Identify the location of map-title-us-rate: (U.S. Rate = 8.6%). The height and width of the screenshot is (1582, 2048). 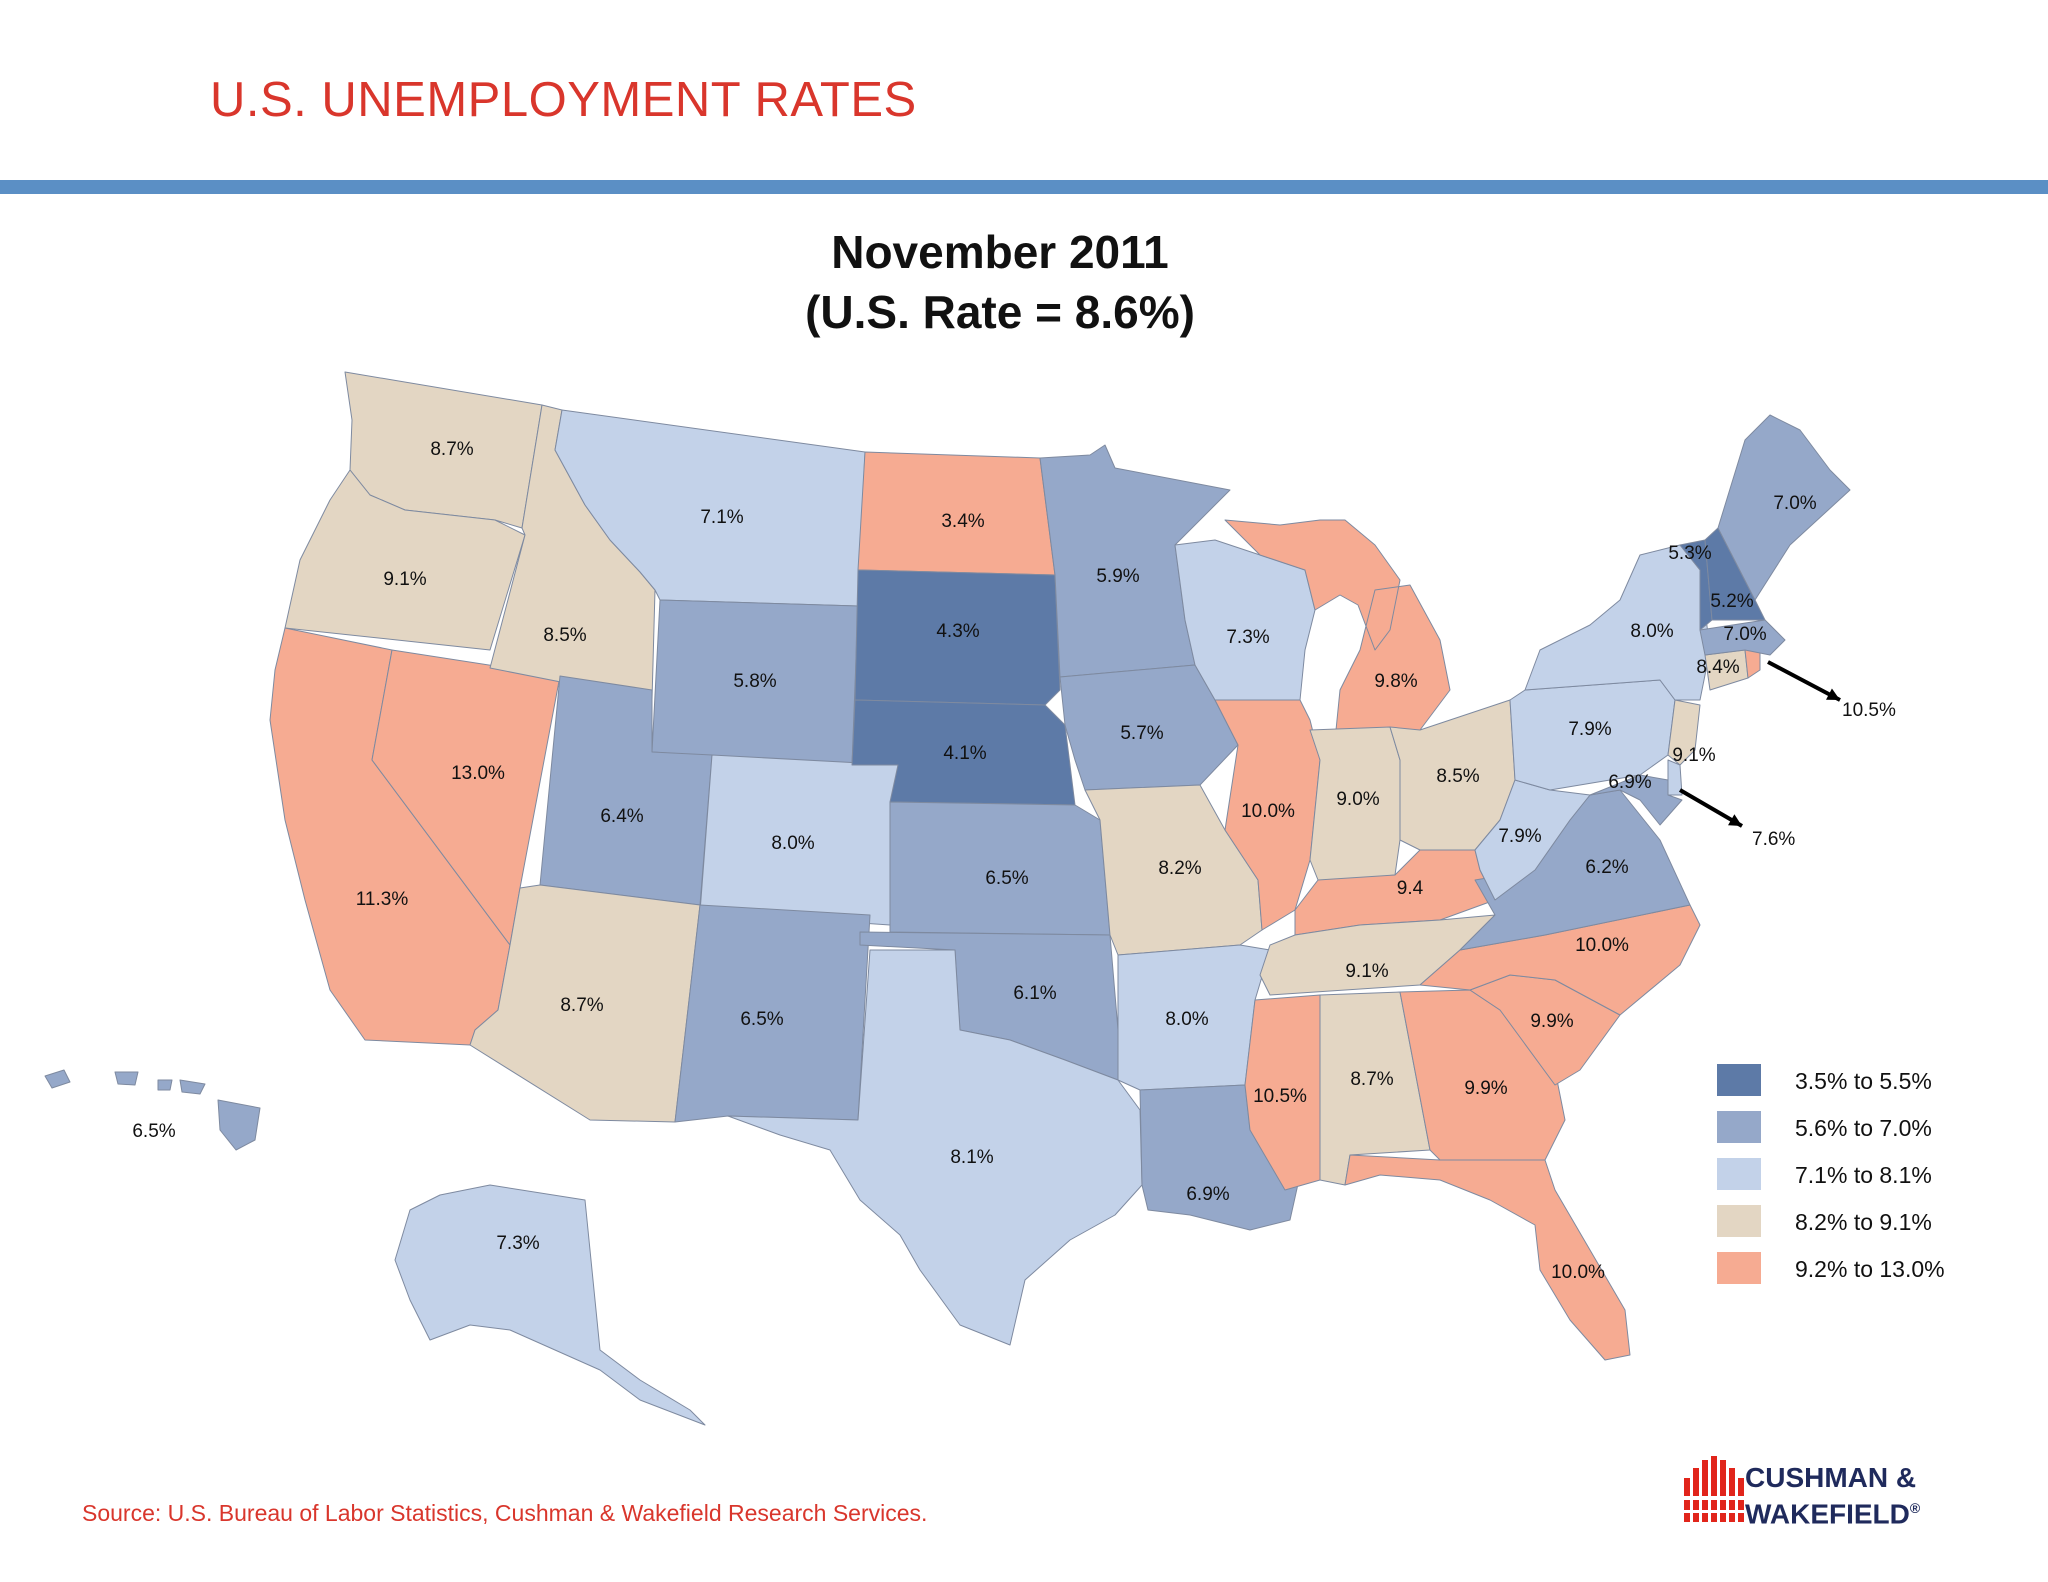
(1000, 312).